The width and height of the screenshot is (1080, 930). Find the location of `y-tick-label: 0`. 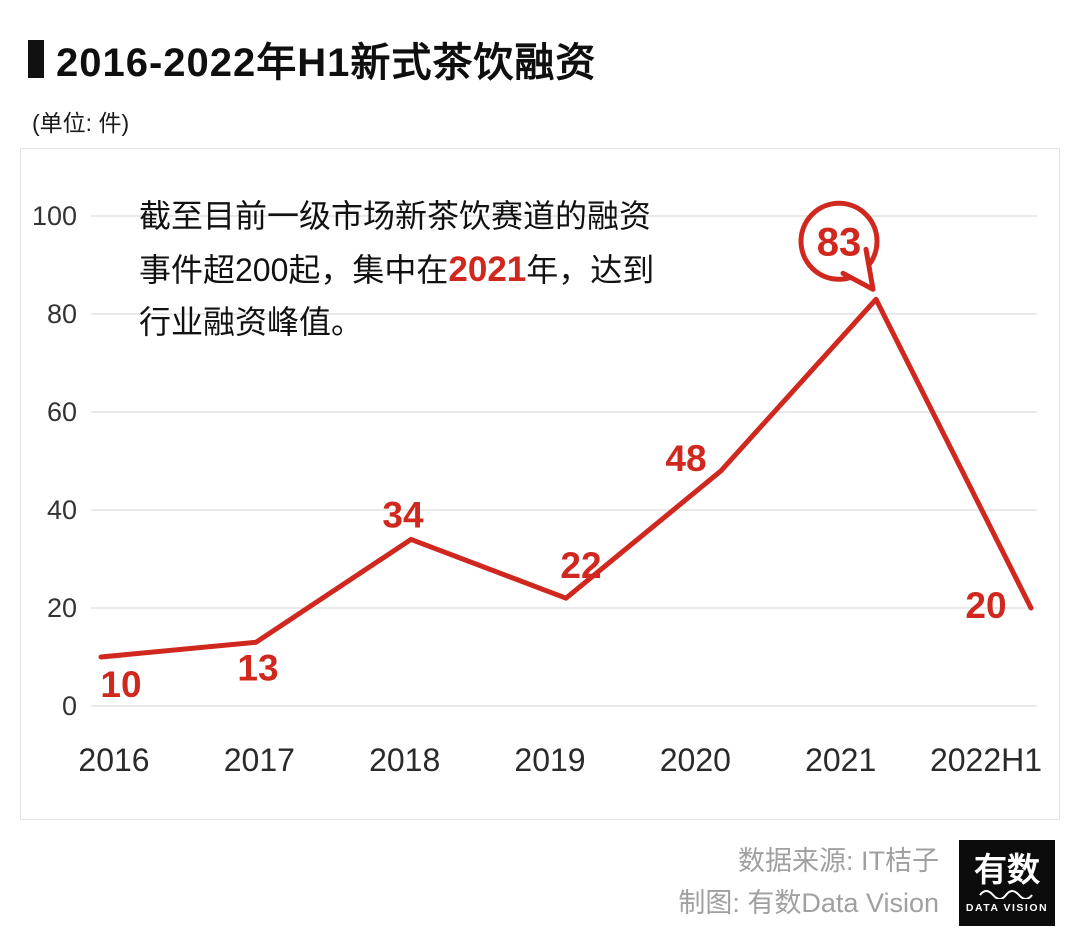

y-tick-label: 0 is located at coordinates (69, 706).